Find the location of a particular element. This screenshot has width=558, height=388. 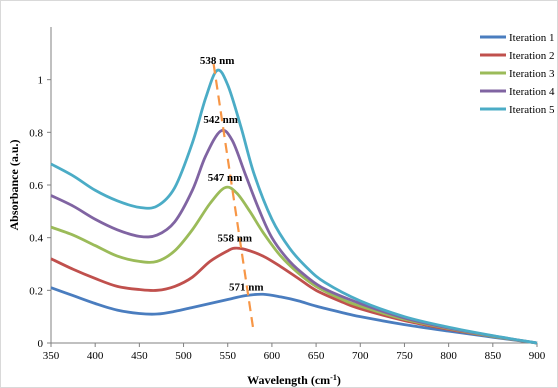

y-tick-label: 0.2 is located at coordinates (36, 291).